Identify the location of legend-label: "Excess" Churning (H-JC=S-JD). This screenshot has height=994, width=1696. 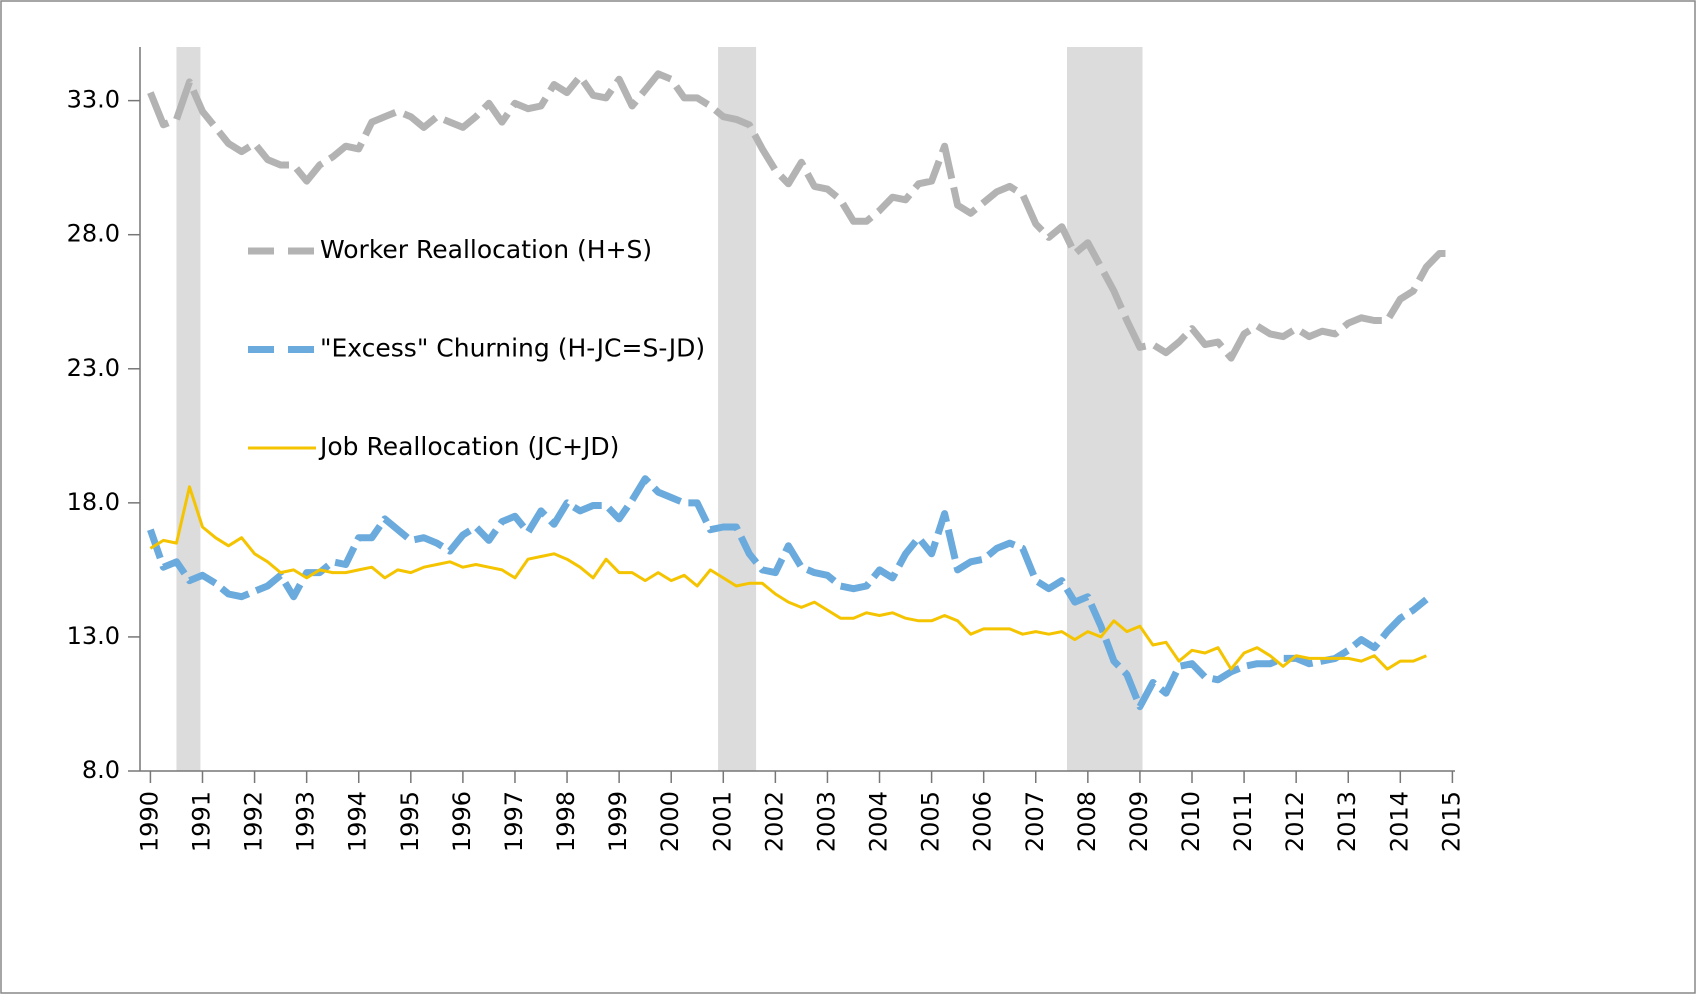
(512, 348).